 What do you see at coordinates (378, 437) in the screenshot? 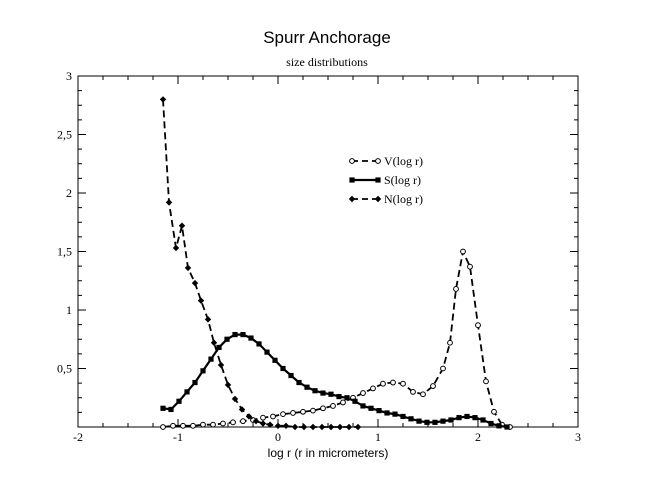
I see `x-tick-label: 1` at bounding box center [378, 437].